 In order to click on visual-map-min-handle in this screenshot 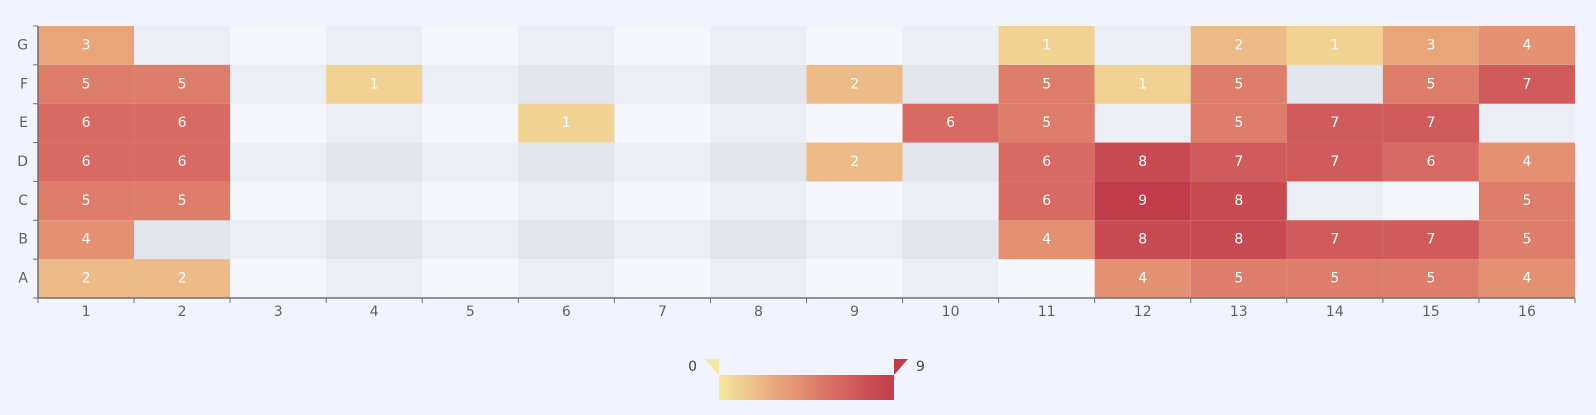, I will do `click(712, 367)`.